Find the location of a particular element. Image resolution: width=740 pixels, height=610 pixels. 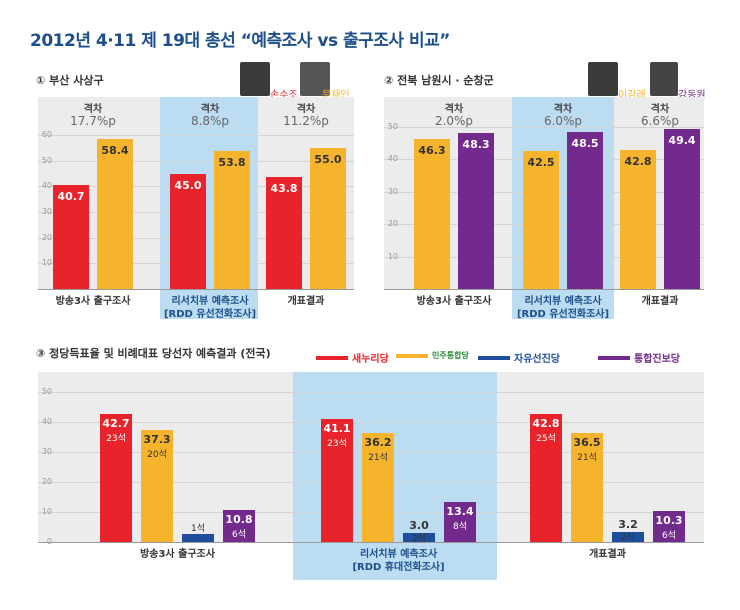

bar-value-label: 13.4 is located at coordinates (460, 511).